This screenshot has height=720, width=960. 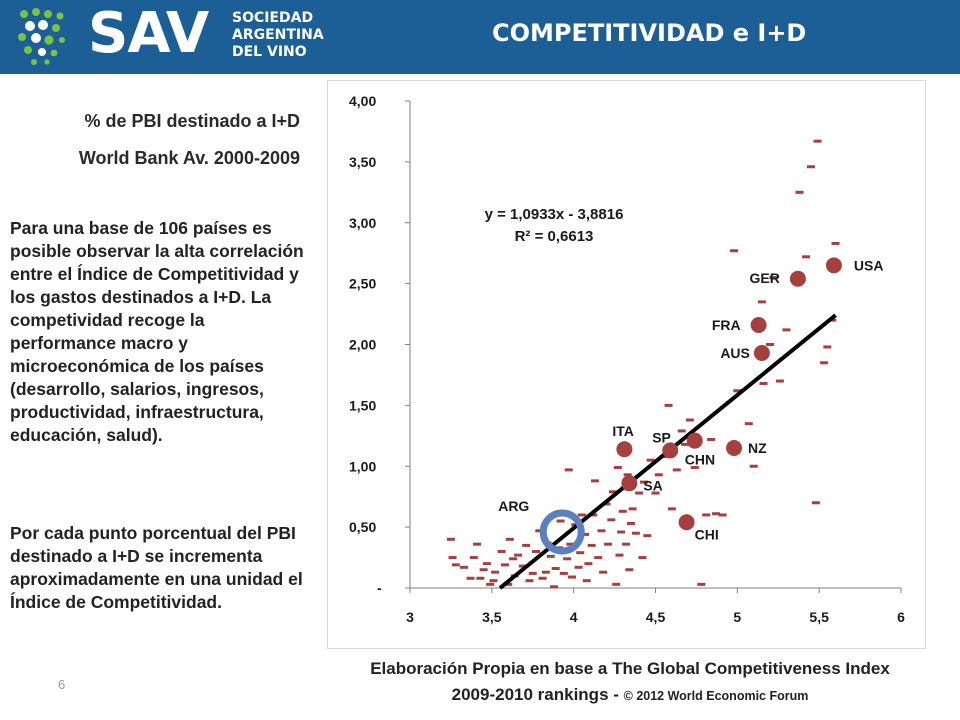 I want to click on copyright-text: © 2012 World Economic Forum, so click(x=716, y=696).